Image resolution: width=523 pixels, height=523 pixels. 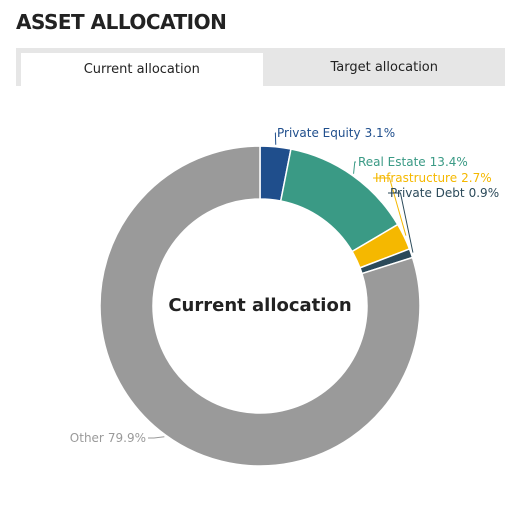 I want to click on category-label: Private Equity, so click(x=319, y=133).